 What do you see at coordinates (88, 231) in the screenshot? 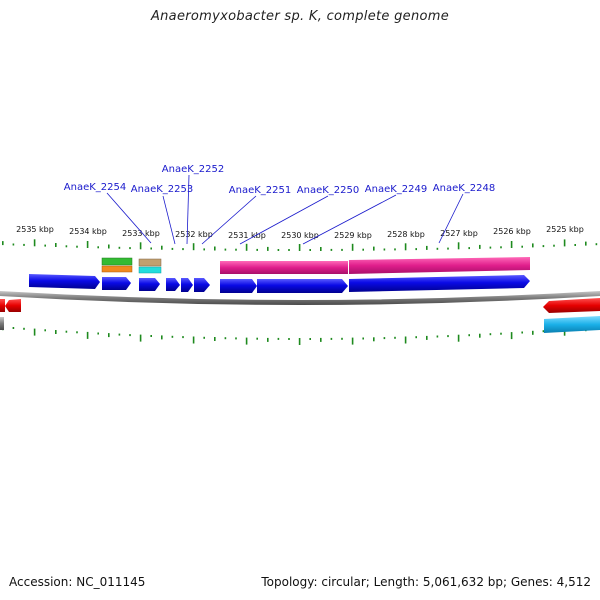
I see `kbp-tick-label: 2534 kbp` at bounding box center [88, 231].